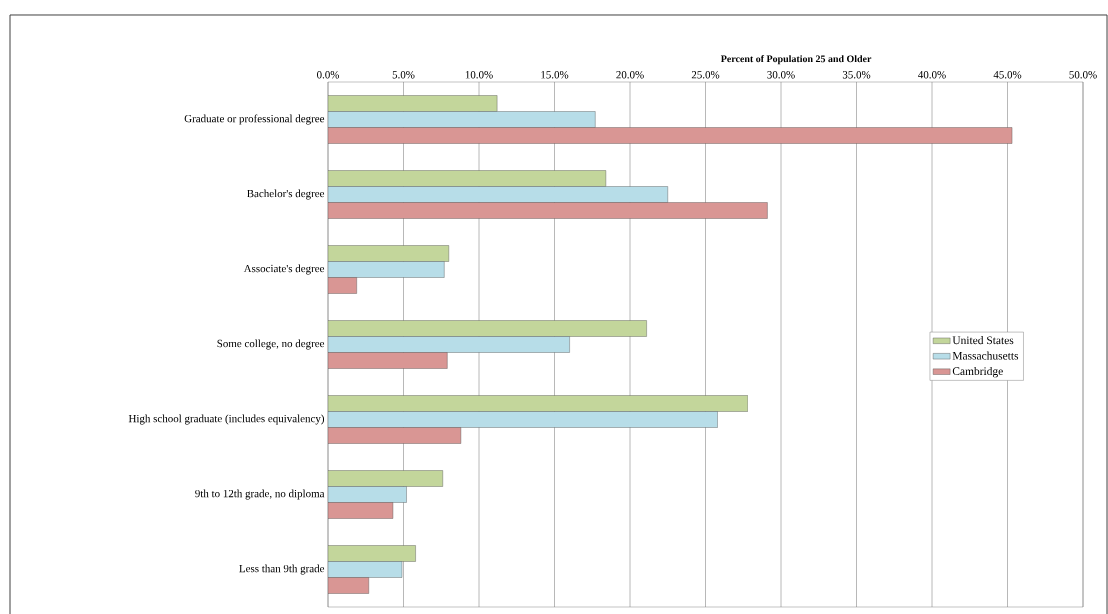 Image resolution: width=1108 pixels, height=614 pixels. What do you see at coordinates (226, 419) in the screenshot?
I see `y-tick-label: High school graduate (includes equivalency)` at bounding box center [226, 419].